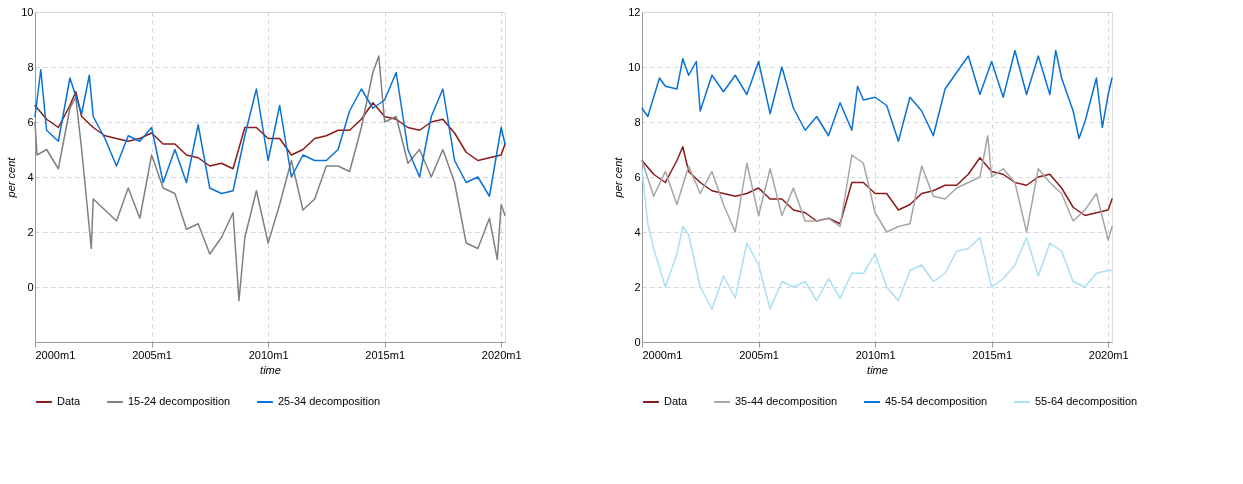 Image resolution: width=1243 pixels, height=484 pixels. I want to click on legend-label: 25-34 decomposition, so click(329, 401).